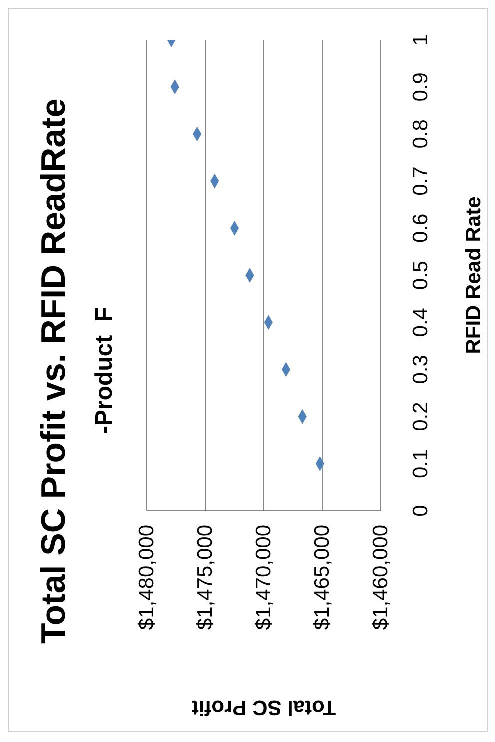 The height and width of the screenshot is (742, 495). Describe the element at coordinates (421, 511) in the screenshot. I see `y-tick-label: 0` at that location.